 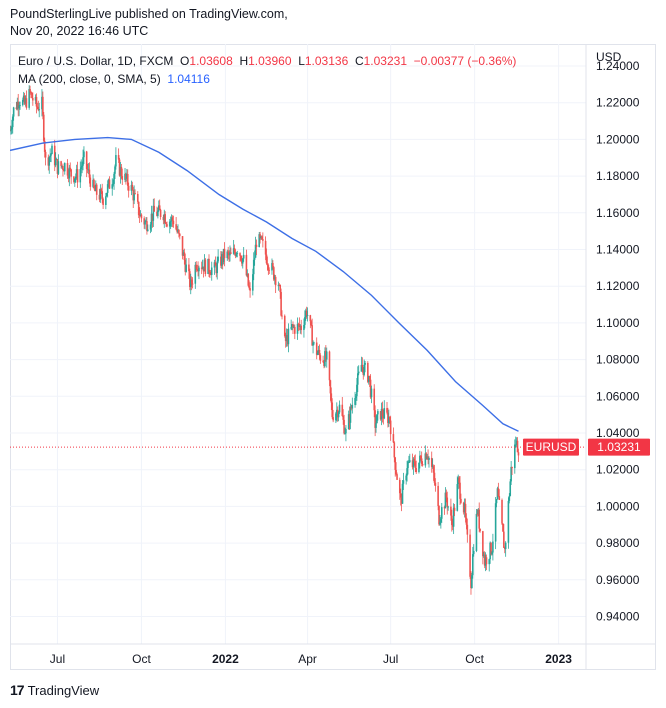 I want to click on open-value: 1.03608, so click(x=211, y=61).